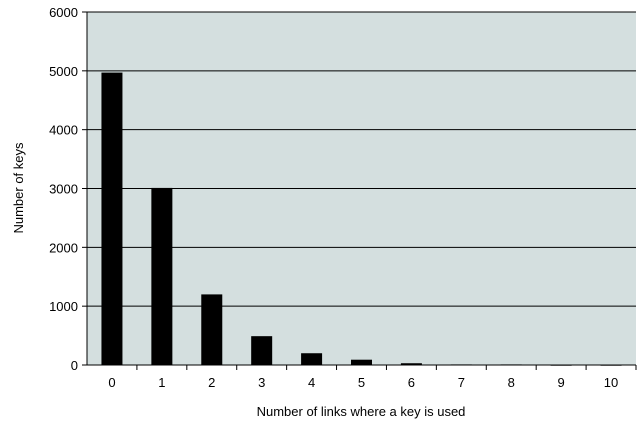 Image resolution: width=642 pixels, height=431 pixels. What do you see at coordinates (63, 130) in the screenshot?
I see `y-tick-label: 4000` at bounding box center [63, 130].